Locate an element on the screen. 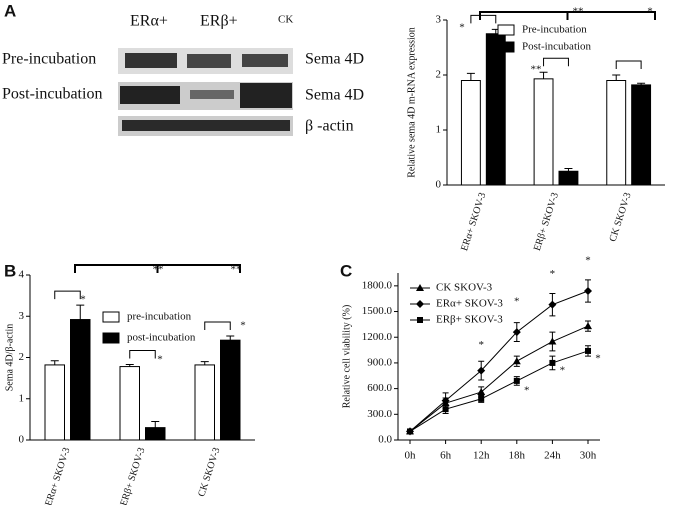 This screenshot has height=505, width=680. legend-label: Post-incubation is located at coordinates (557, 47).